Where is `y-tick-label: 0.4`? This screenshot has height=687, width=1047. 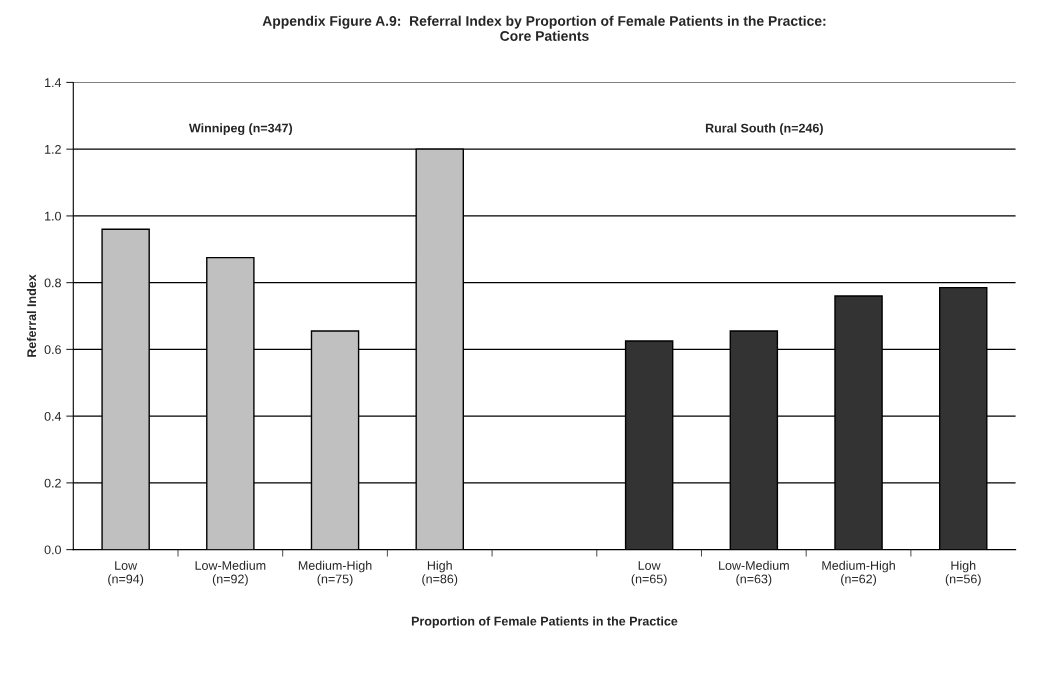
y-tick-label: 0.4 is located at coordinates (53, 416).